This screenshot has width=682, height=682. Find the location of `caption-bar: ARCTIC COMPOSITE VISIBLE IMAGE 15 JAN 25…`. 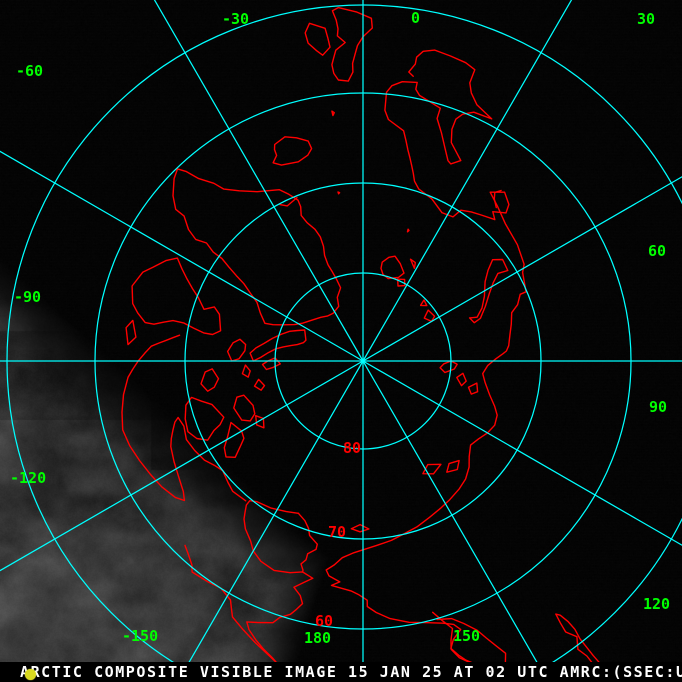

caption-bar: ARCTIC COMPOSITE VISIBLE IMAGE 15 JAN 25… is located at coordinates (341, 672).